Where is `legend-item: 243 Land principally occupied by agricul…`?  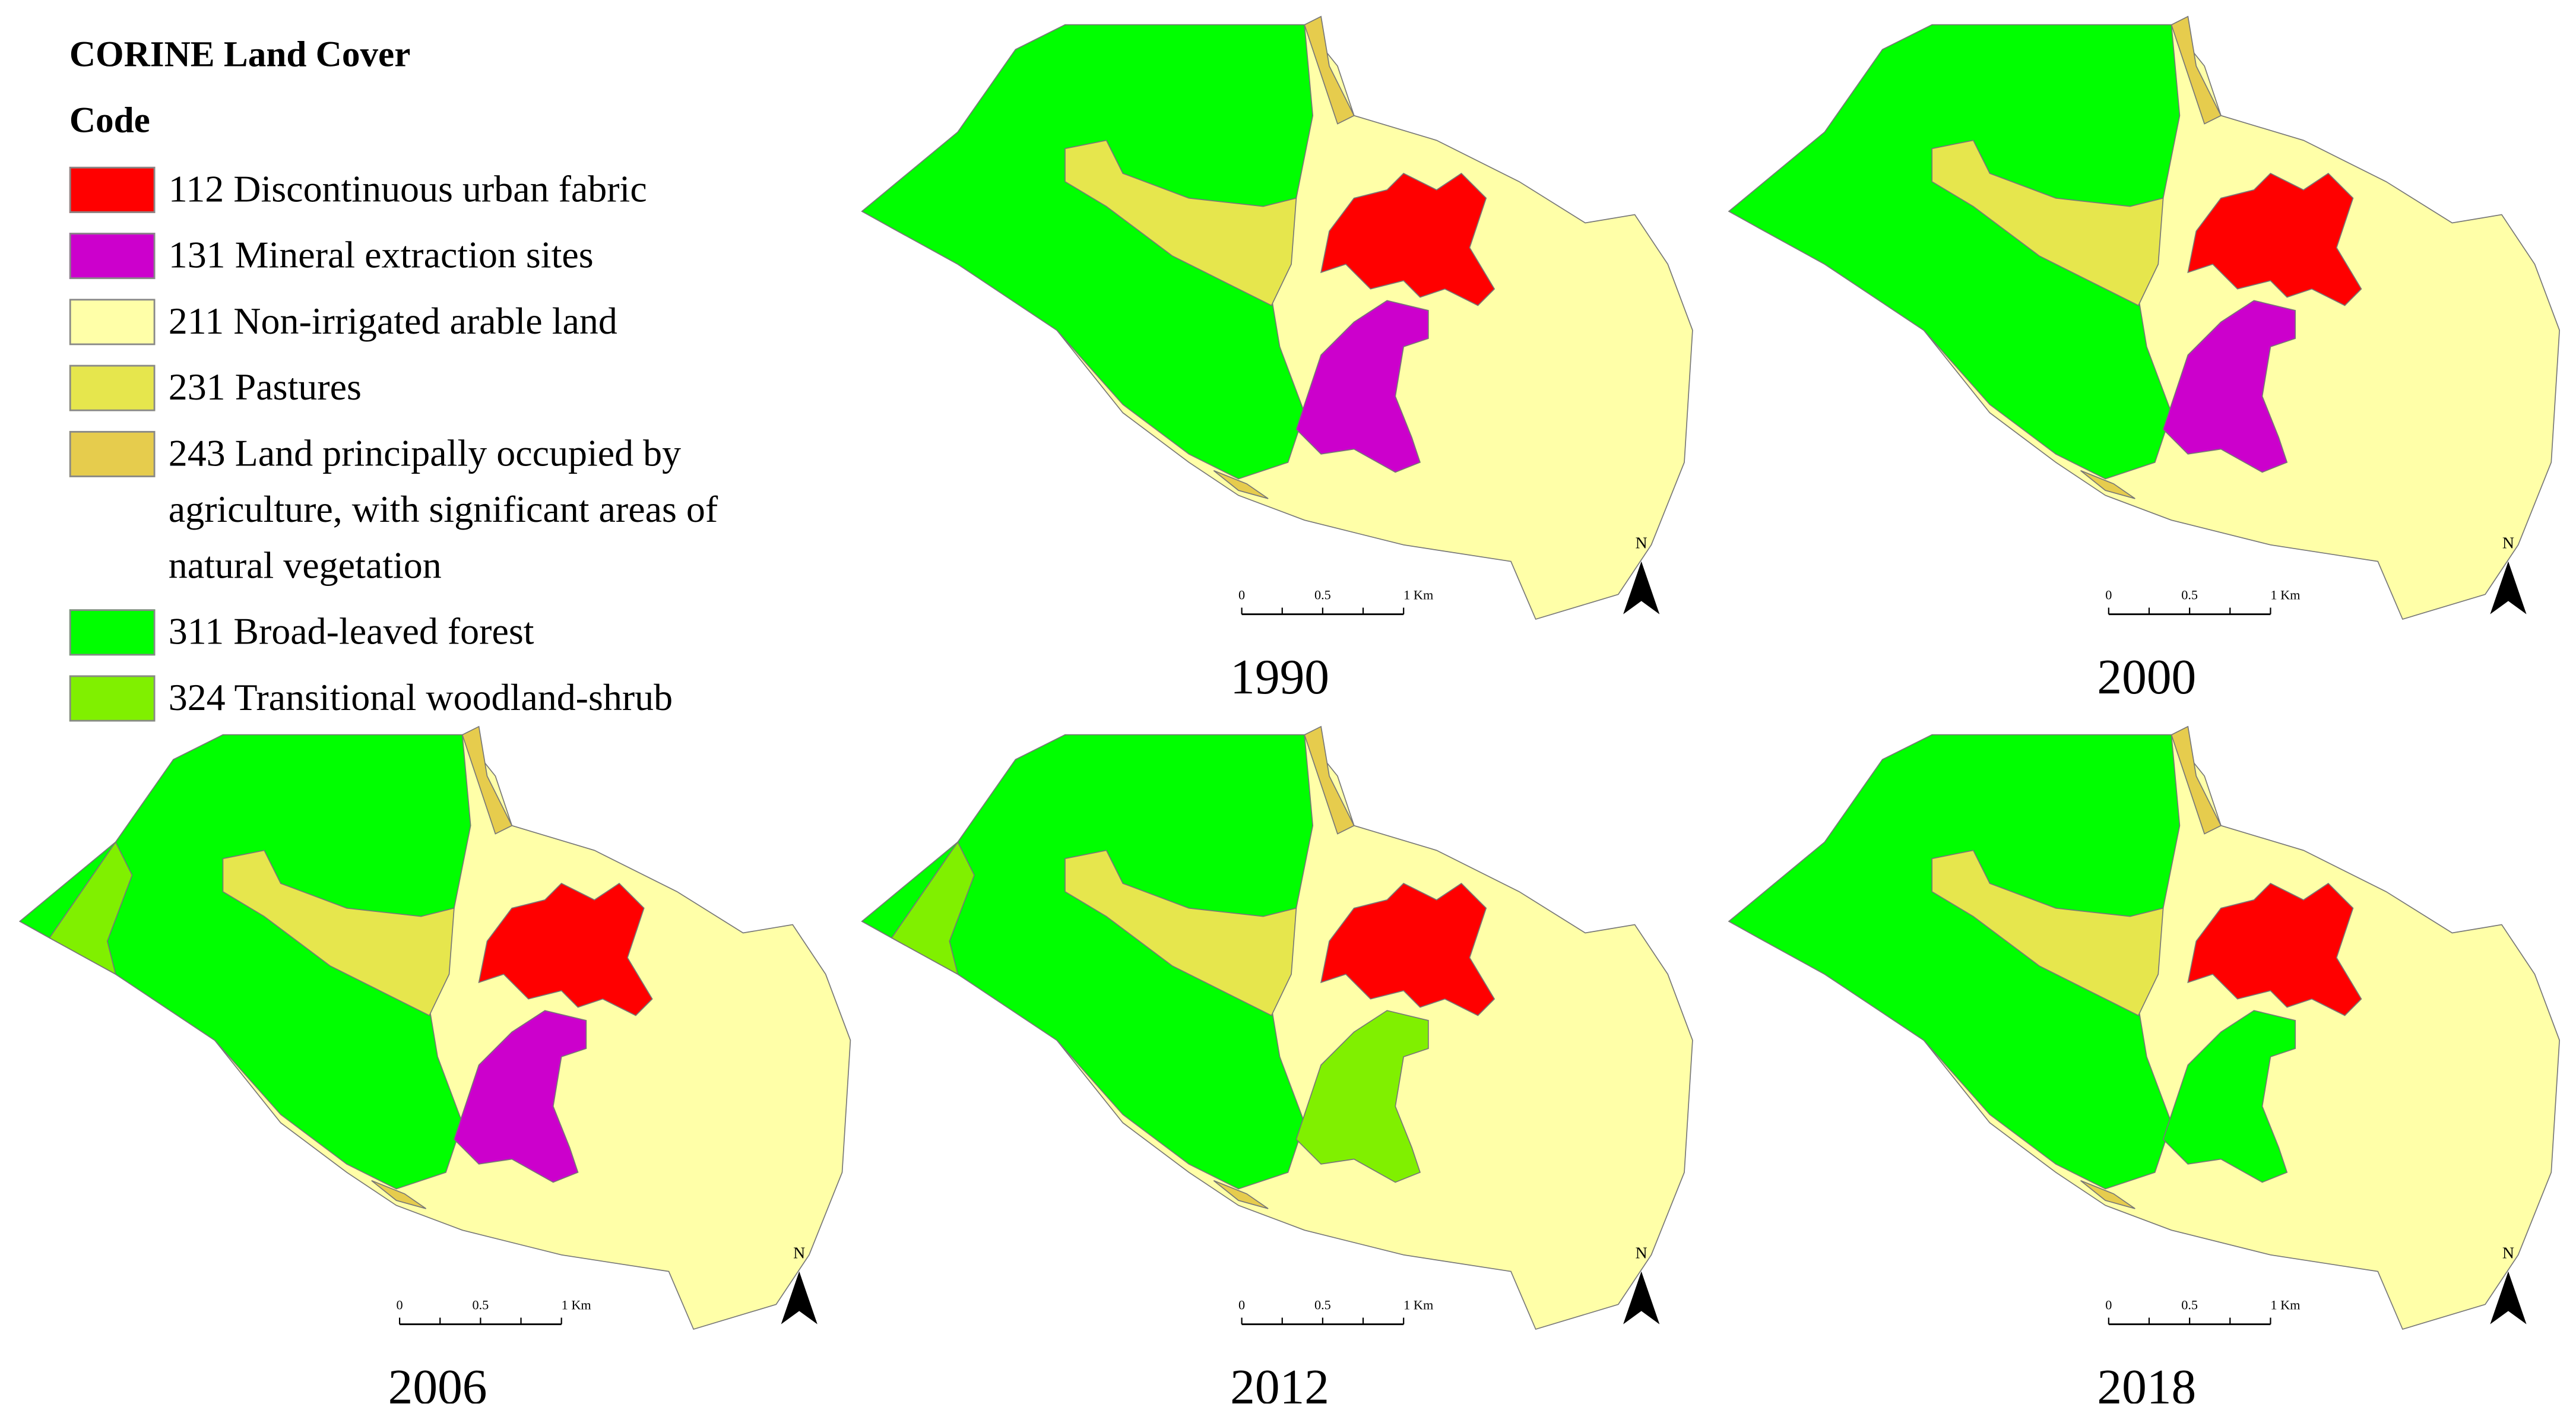
legend-item: 243 Land principally occupied by agricul… is located at coordinates (424, 511).